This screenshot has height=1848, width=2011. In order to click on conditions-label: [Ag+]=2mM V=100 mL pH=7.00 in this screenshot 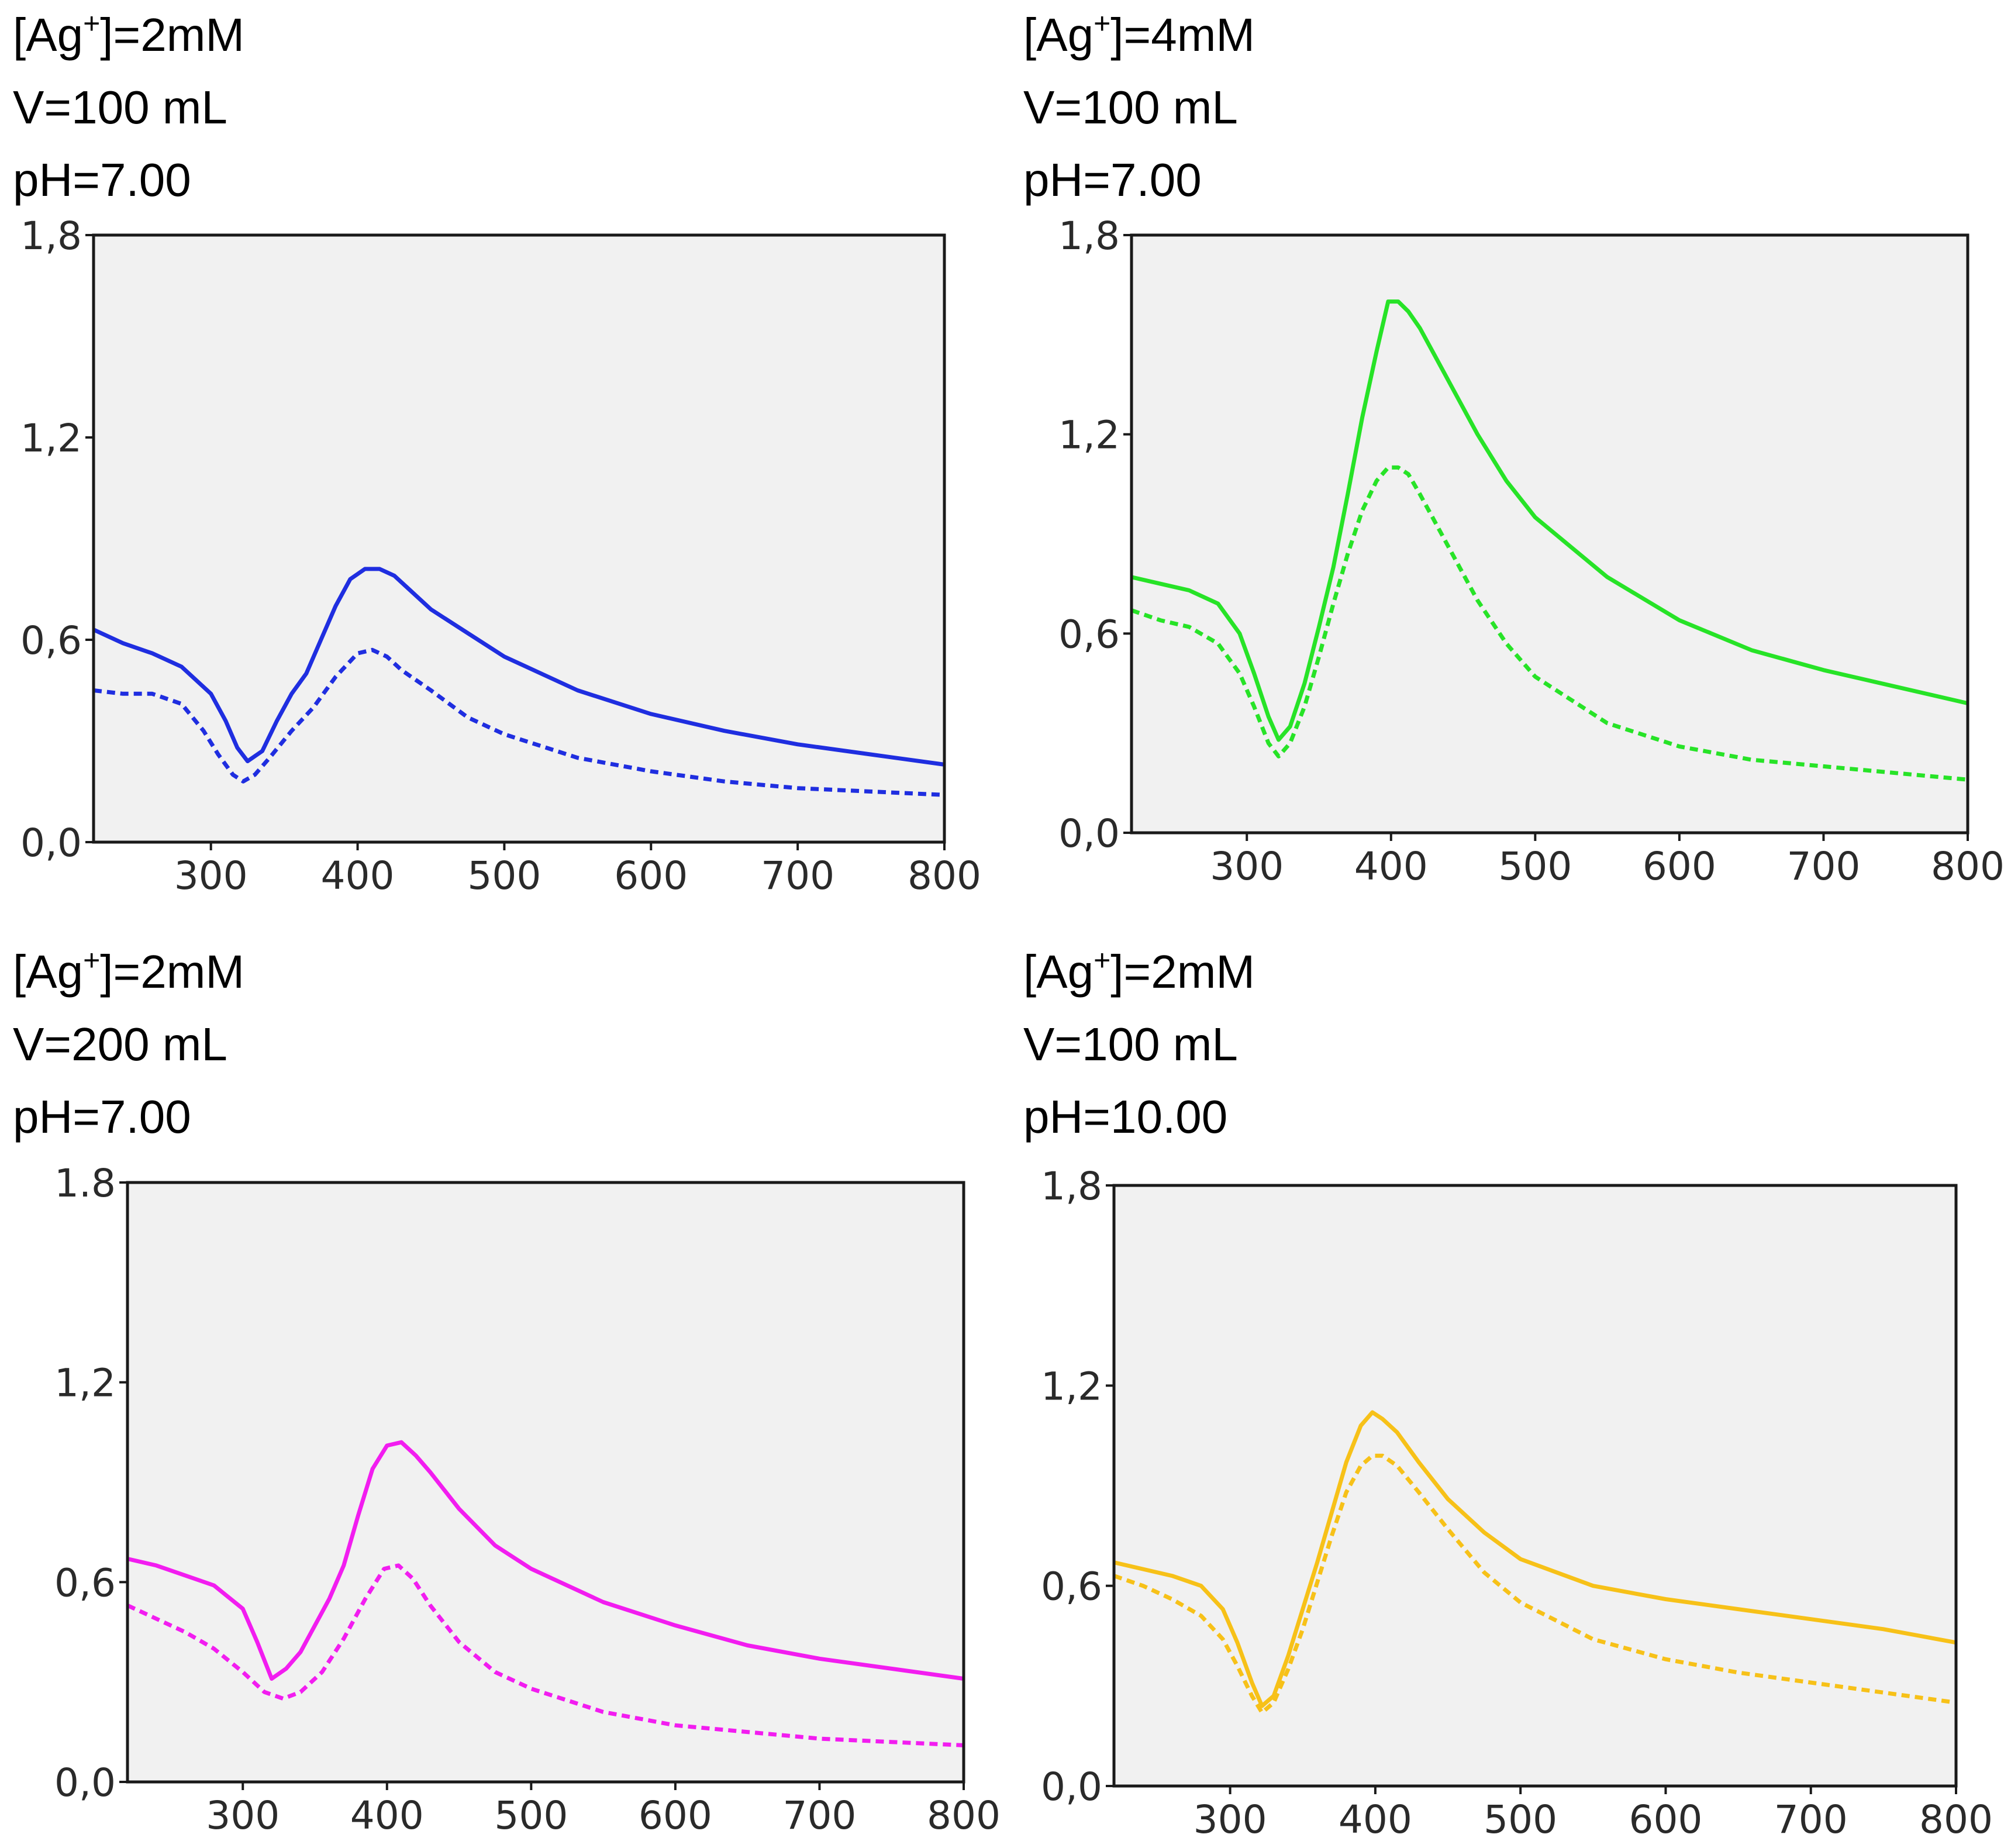, I will do `click(128, 108)`.